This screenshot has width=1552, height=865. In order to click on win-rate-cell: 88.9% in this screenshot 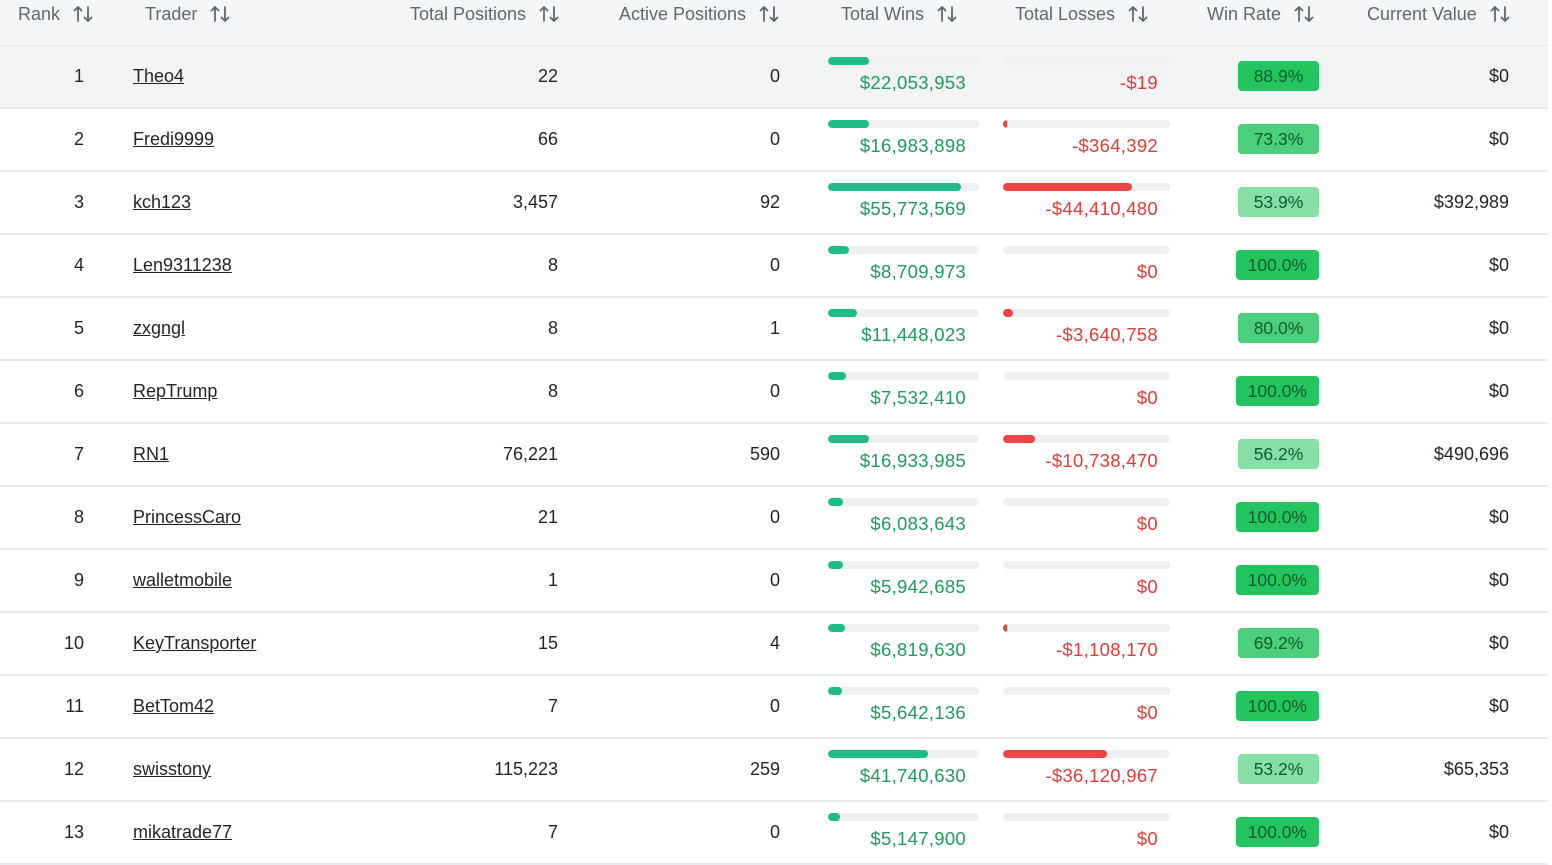, I will do `click(1278, 76)`.